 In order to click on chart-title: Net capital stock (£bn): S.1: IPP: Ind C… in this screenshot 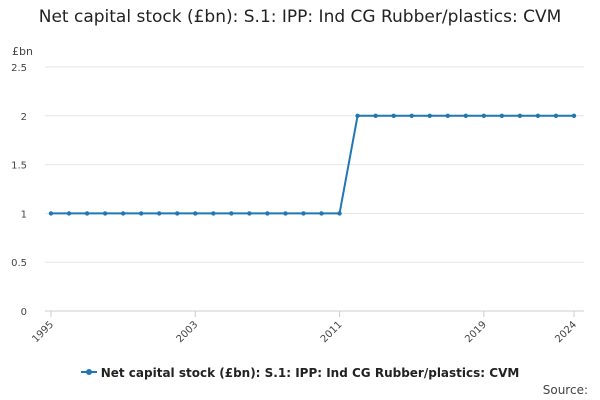, I will do `click(300, 17)`.